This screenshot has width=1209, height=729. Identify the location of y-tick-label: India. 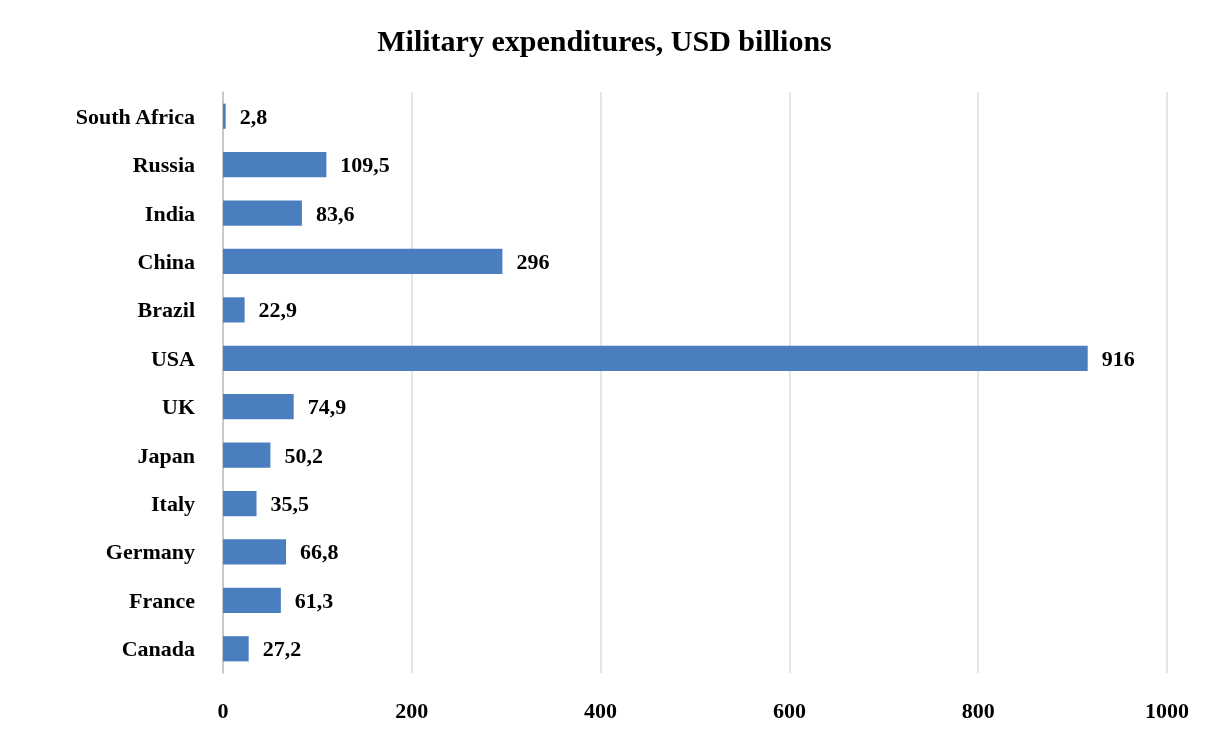
(169, 213).